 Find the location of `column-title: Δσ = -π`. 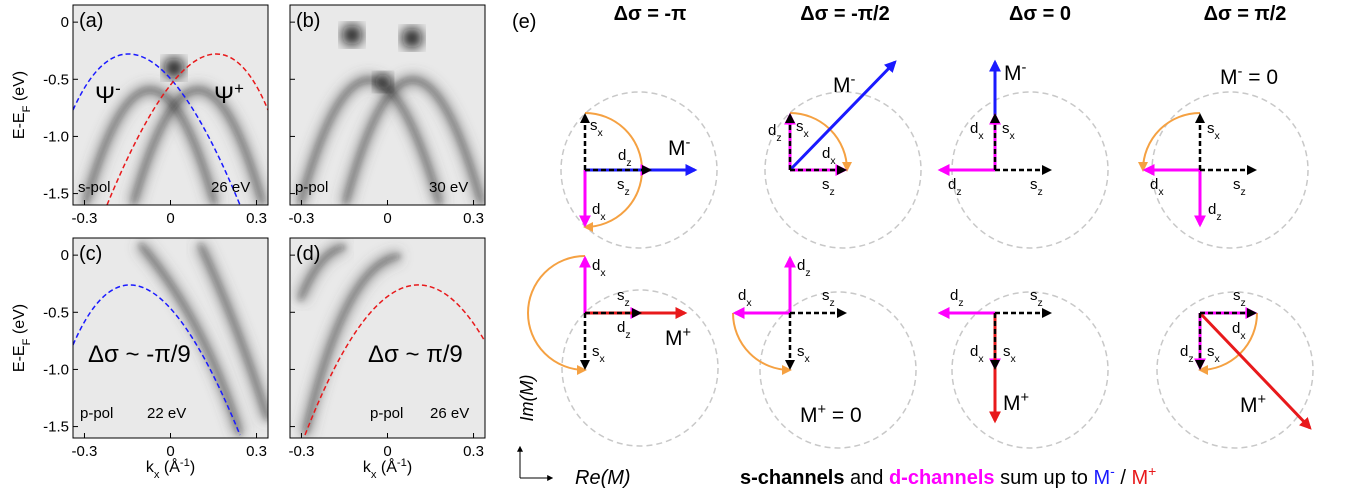

column-title: Δσ = -π is located at coordinates (650, 14).